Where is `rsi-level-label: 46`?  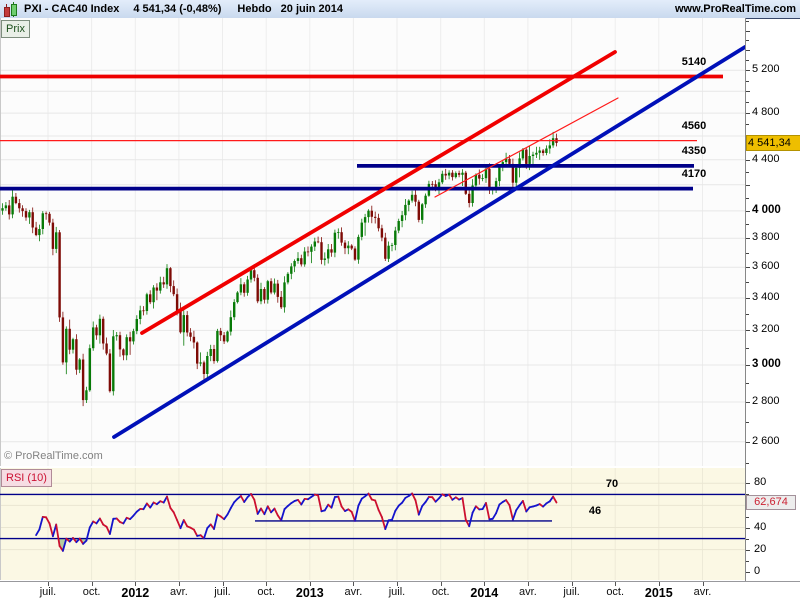 rsi-level-label: 46 is located at coordinates (595, 510).